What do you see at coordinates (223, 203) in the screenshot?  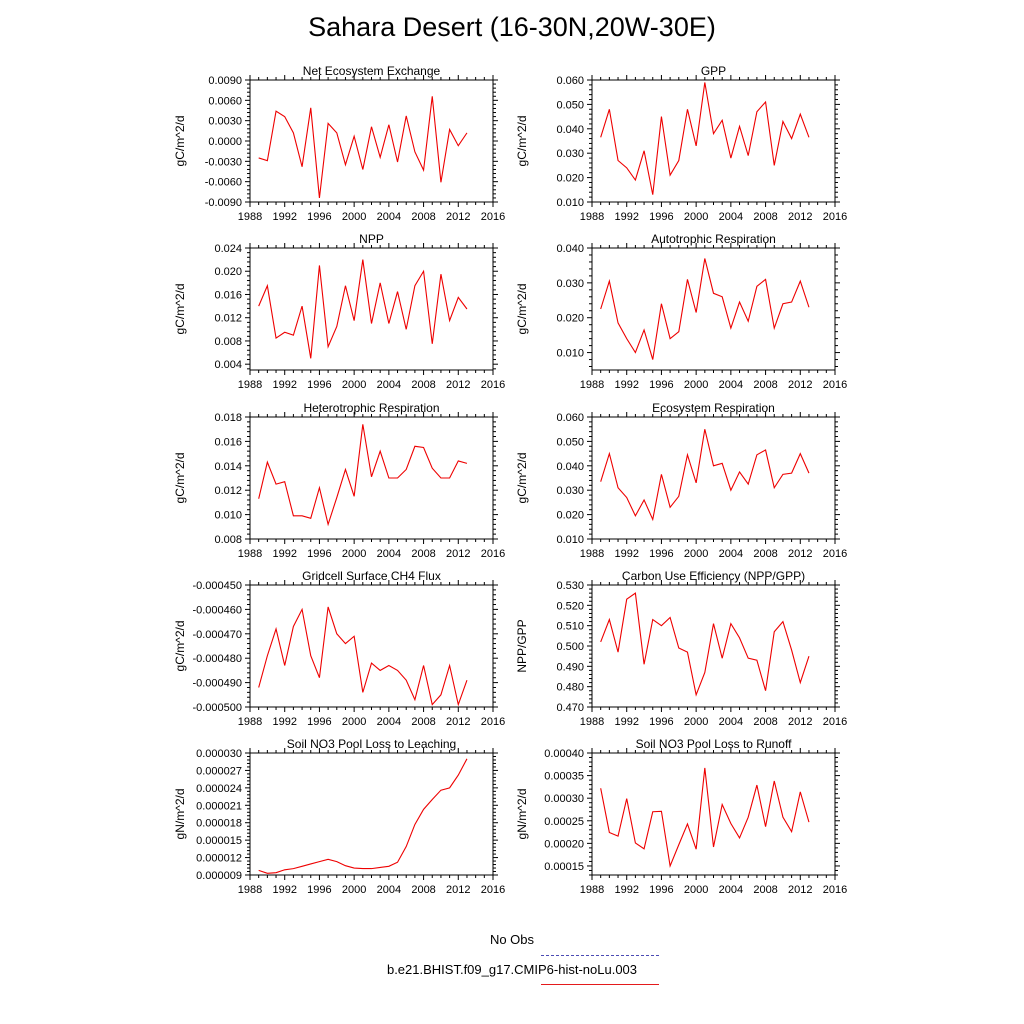 I see `y-tick-label: -0.0090` at bounding box center [223, 203].